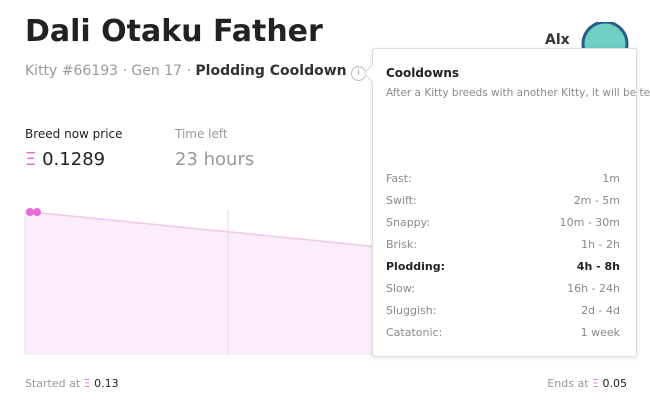 The width and height of the screenshot is (650, 407). What do you see at coordinates (503, 222) in the screenshot?
I see `cooldown-row: Snappy: 10m - 30m` at bounding box center [503, 222].